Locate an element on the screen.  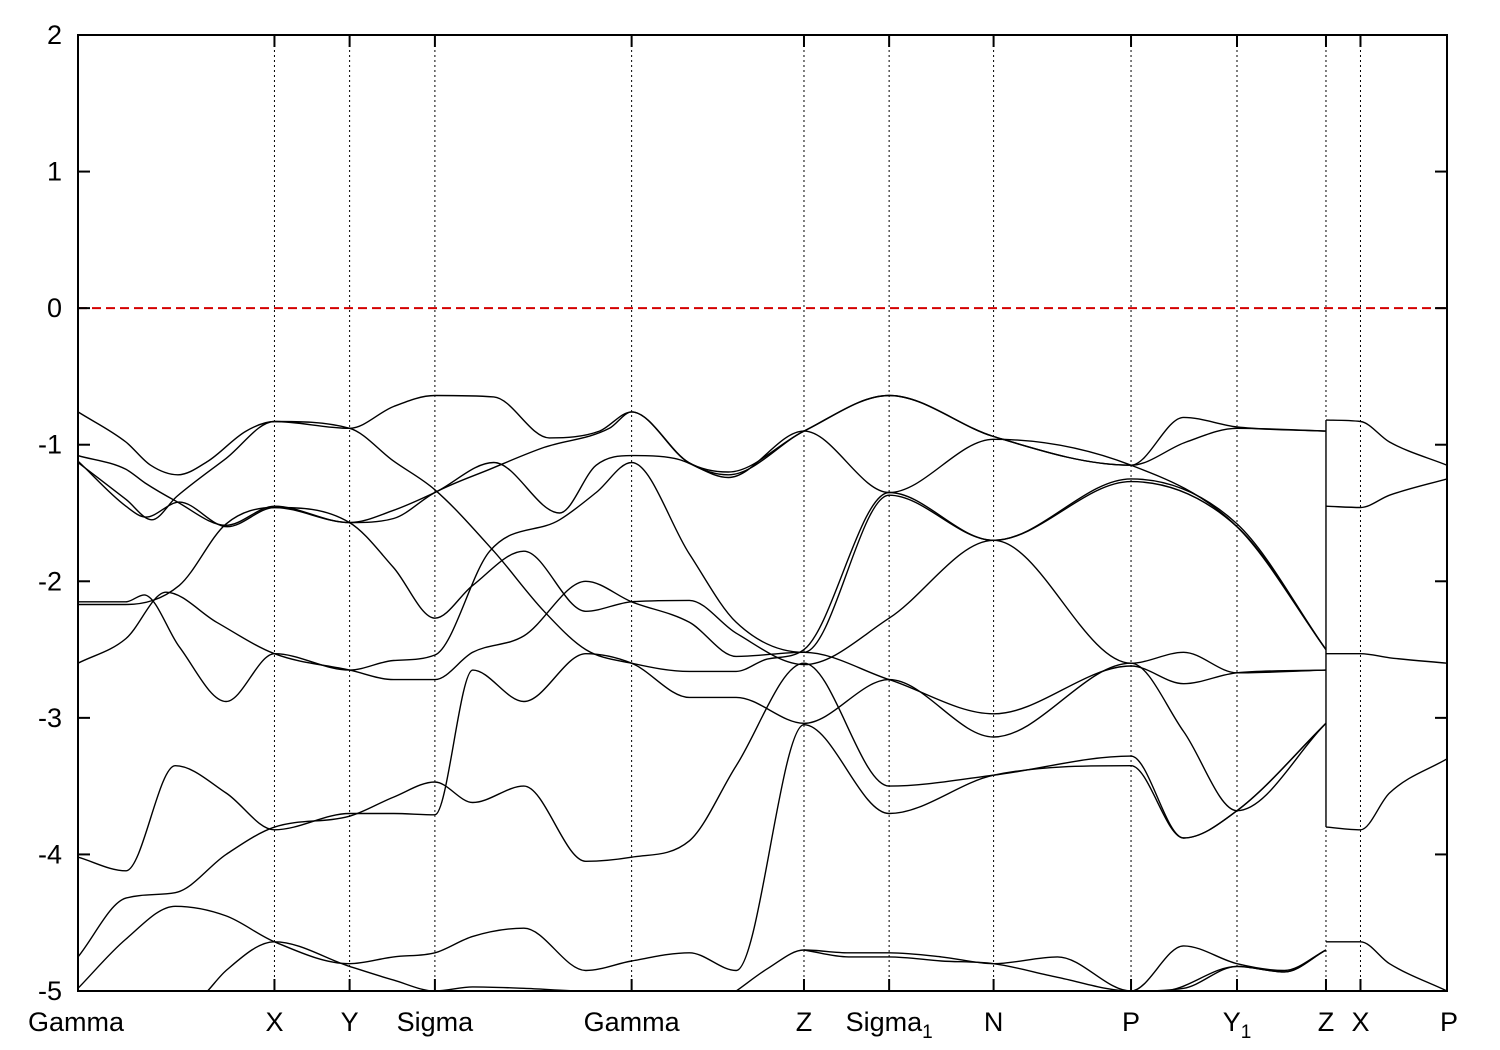
x-tick-label-y: Y is located at coordinates (350, 1022).